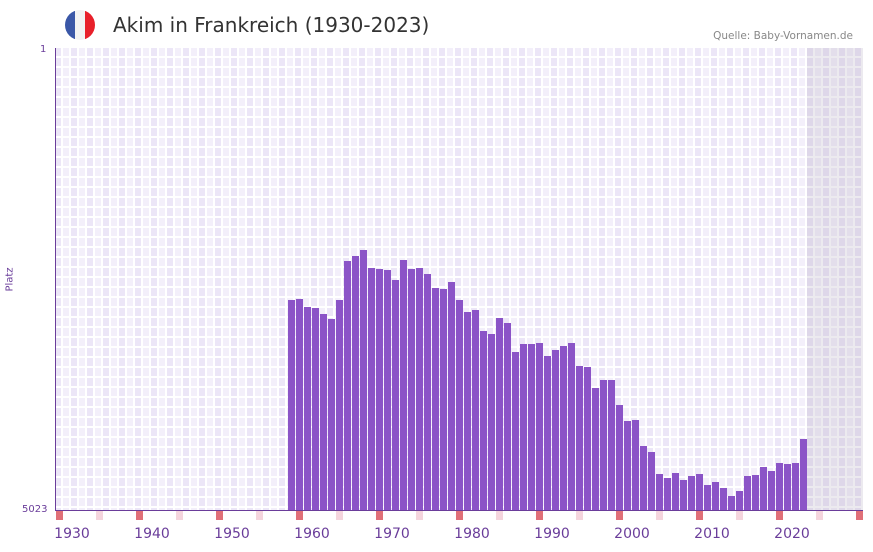 The height and width of the screenshot is (552, 873). What do you see at coordinates (787, 487) in the screenshot?
I see `bar-2020` at bounding box center [787, 487].